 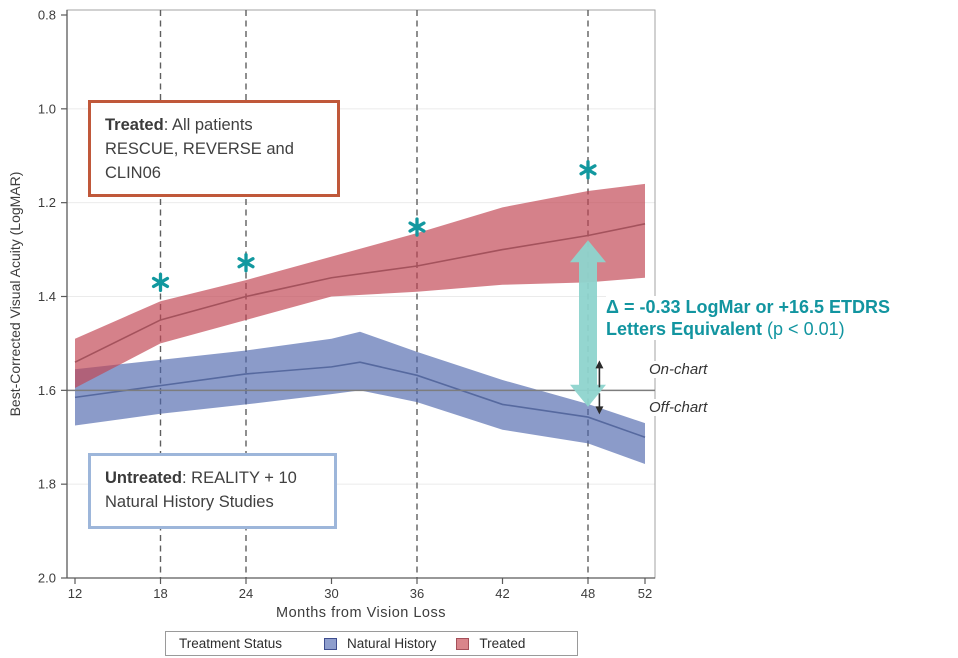 I want to click on x-tick-label: 12, so click(x=75, y=593).